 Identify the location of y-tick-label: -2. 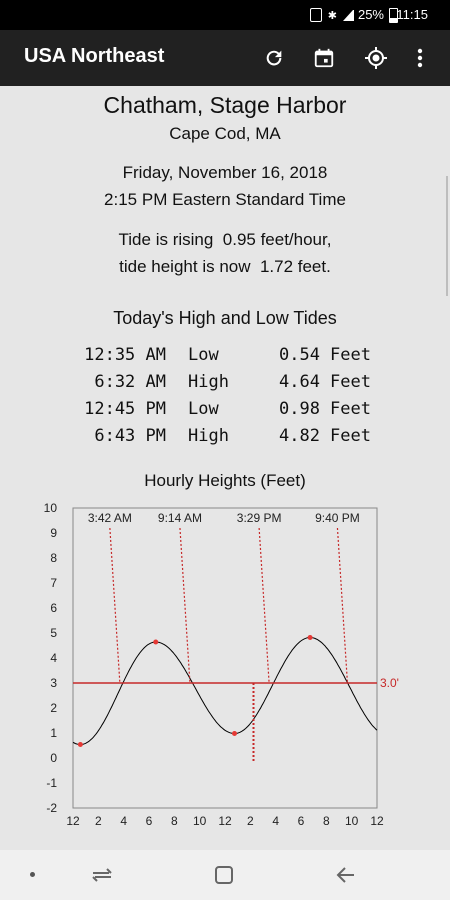
(51, 808).